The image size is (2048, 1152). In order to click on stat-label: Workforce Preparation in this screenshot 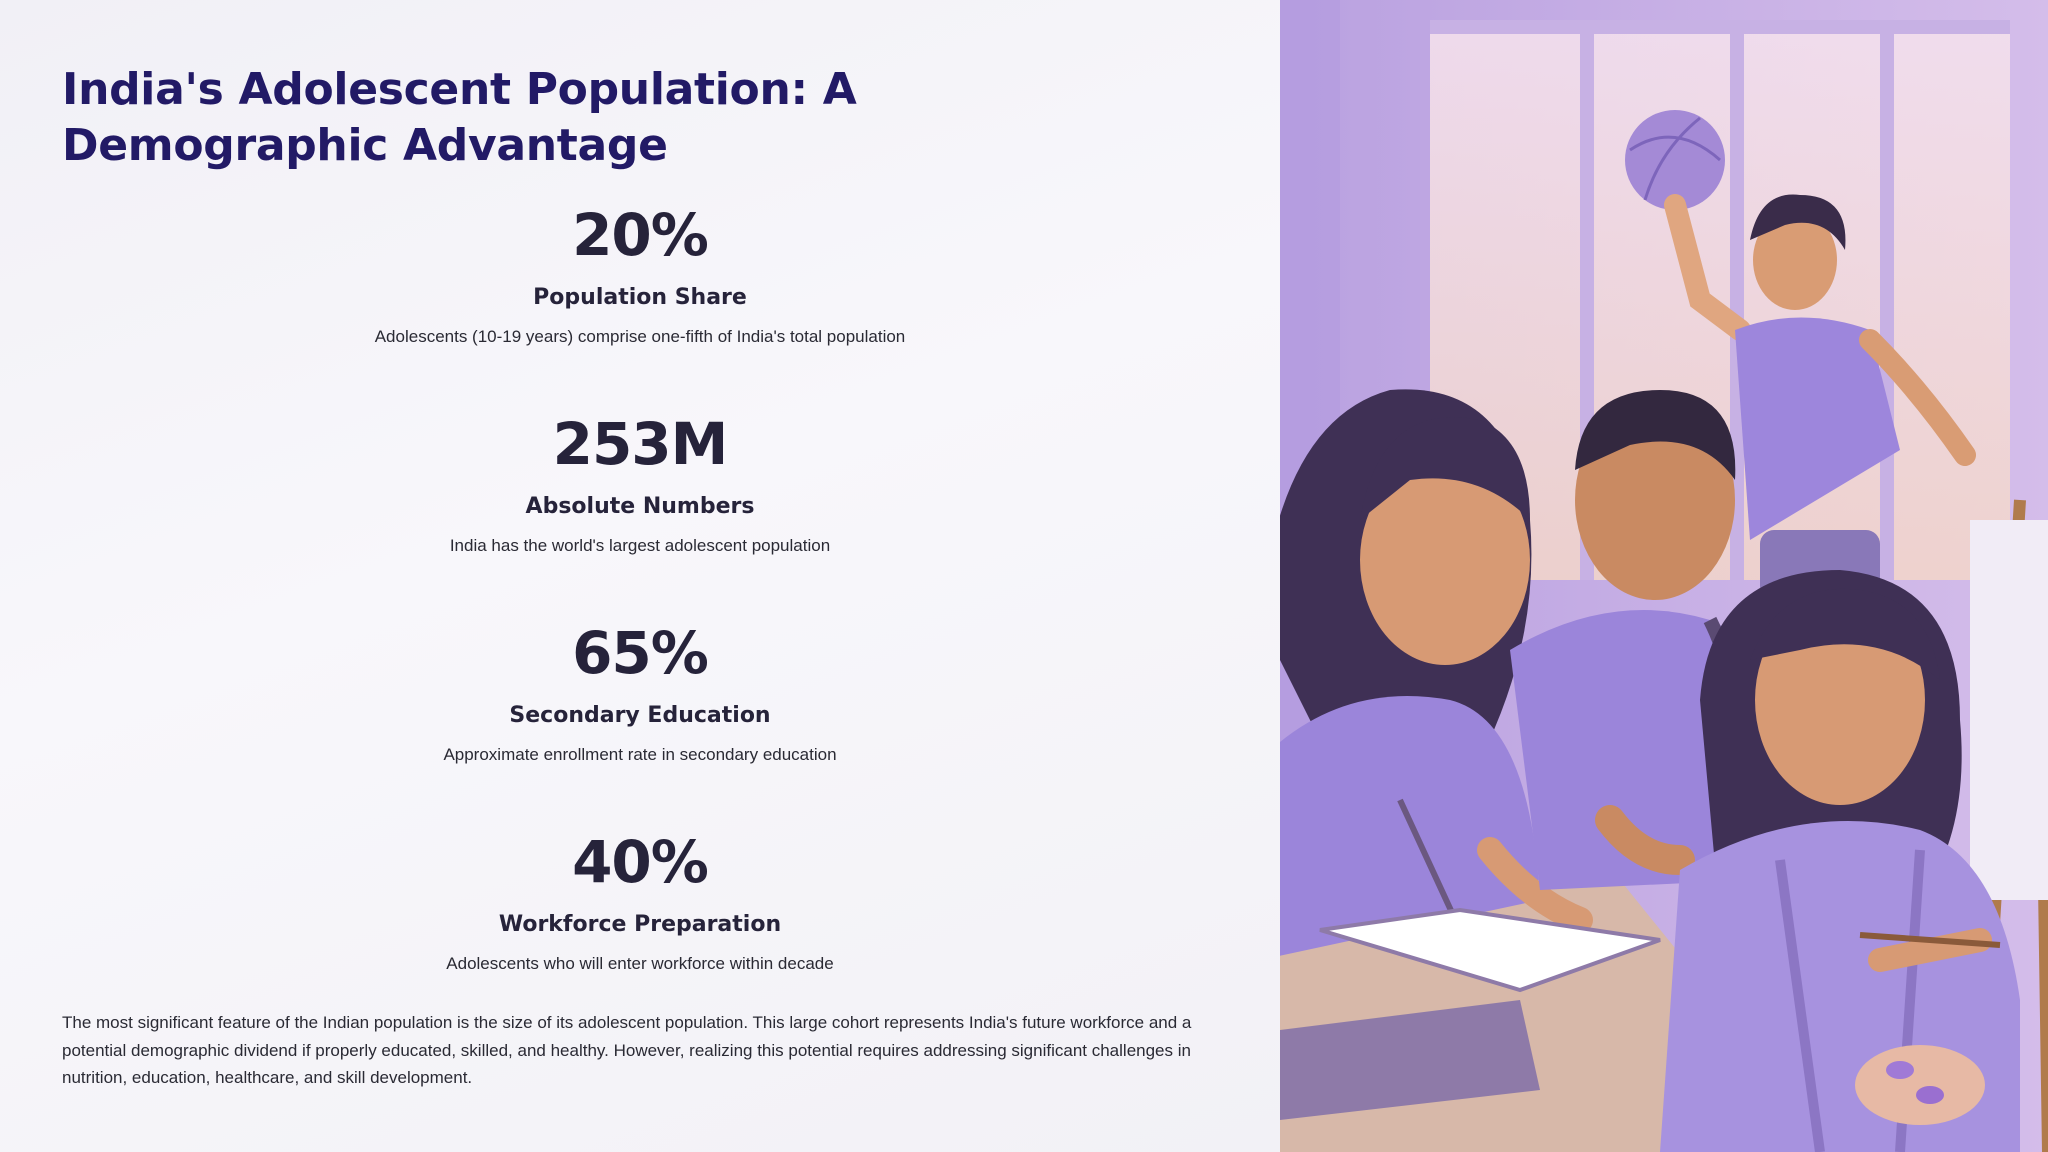, I will do `click(640, 924)`.